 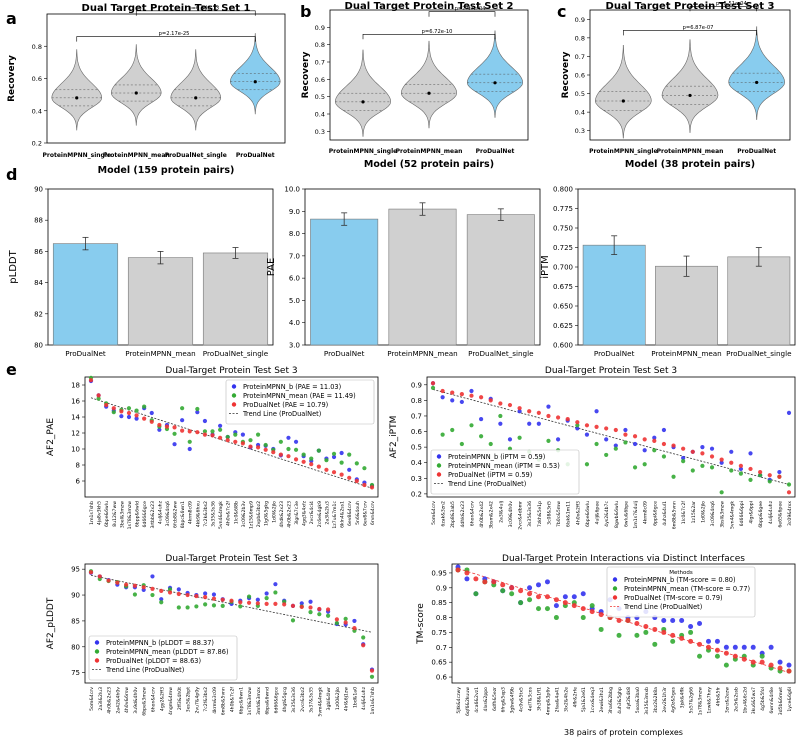 What do you see at coordinates (416, 448) in the screenshot?
I see `y-tick-label: 0.5` at bounding box center [416, 448].